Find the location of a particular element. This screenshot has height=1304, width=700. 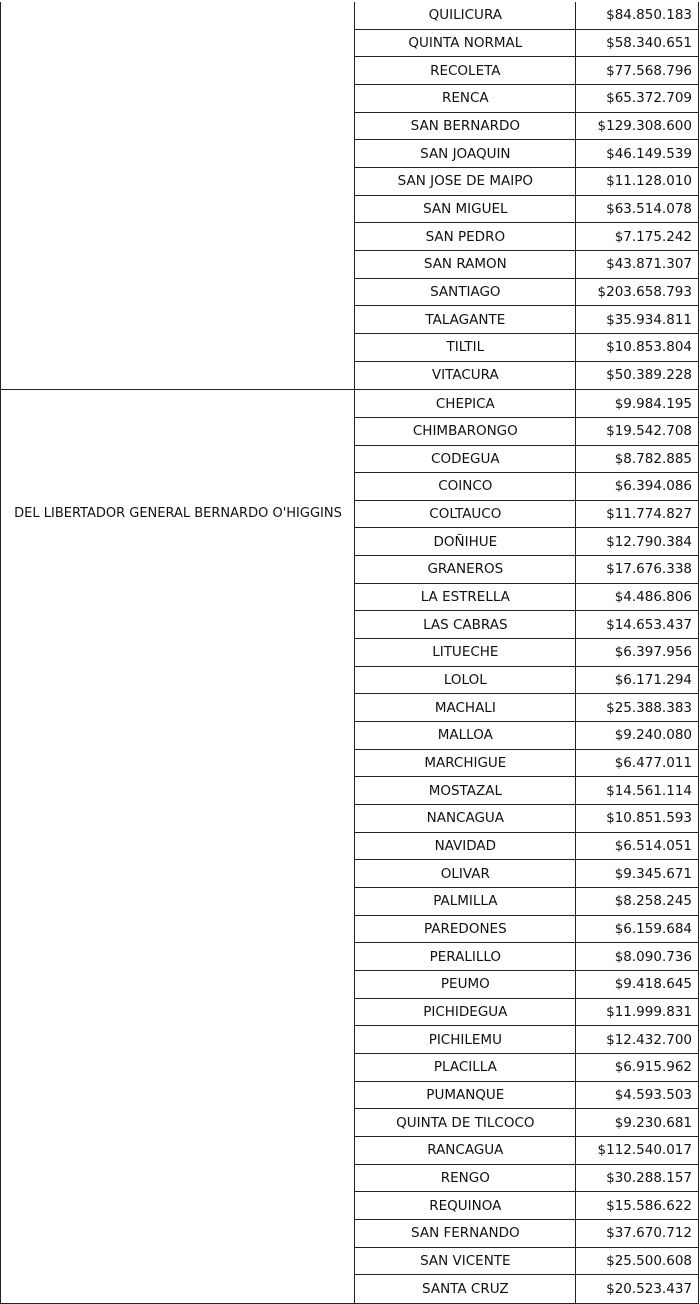

comuna-cell: SAN JOSE DE MAIPO is located at coordinates (465, 181).